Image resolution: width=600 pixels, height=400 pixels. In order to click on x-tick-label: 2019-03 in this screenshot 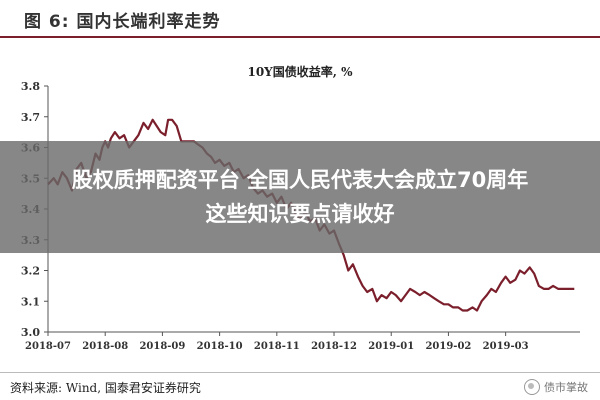, I will do `click(506, 346)`.